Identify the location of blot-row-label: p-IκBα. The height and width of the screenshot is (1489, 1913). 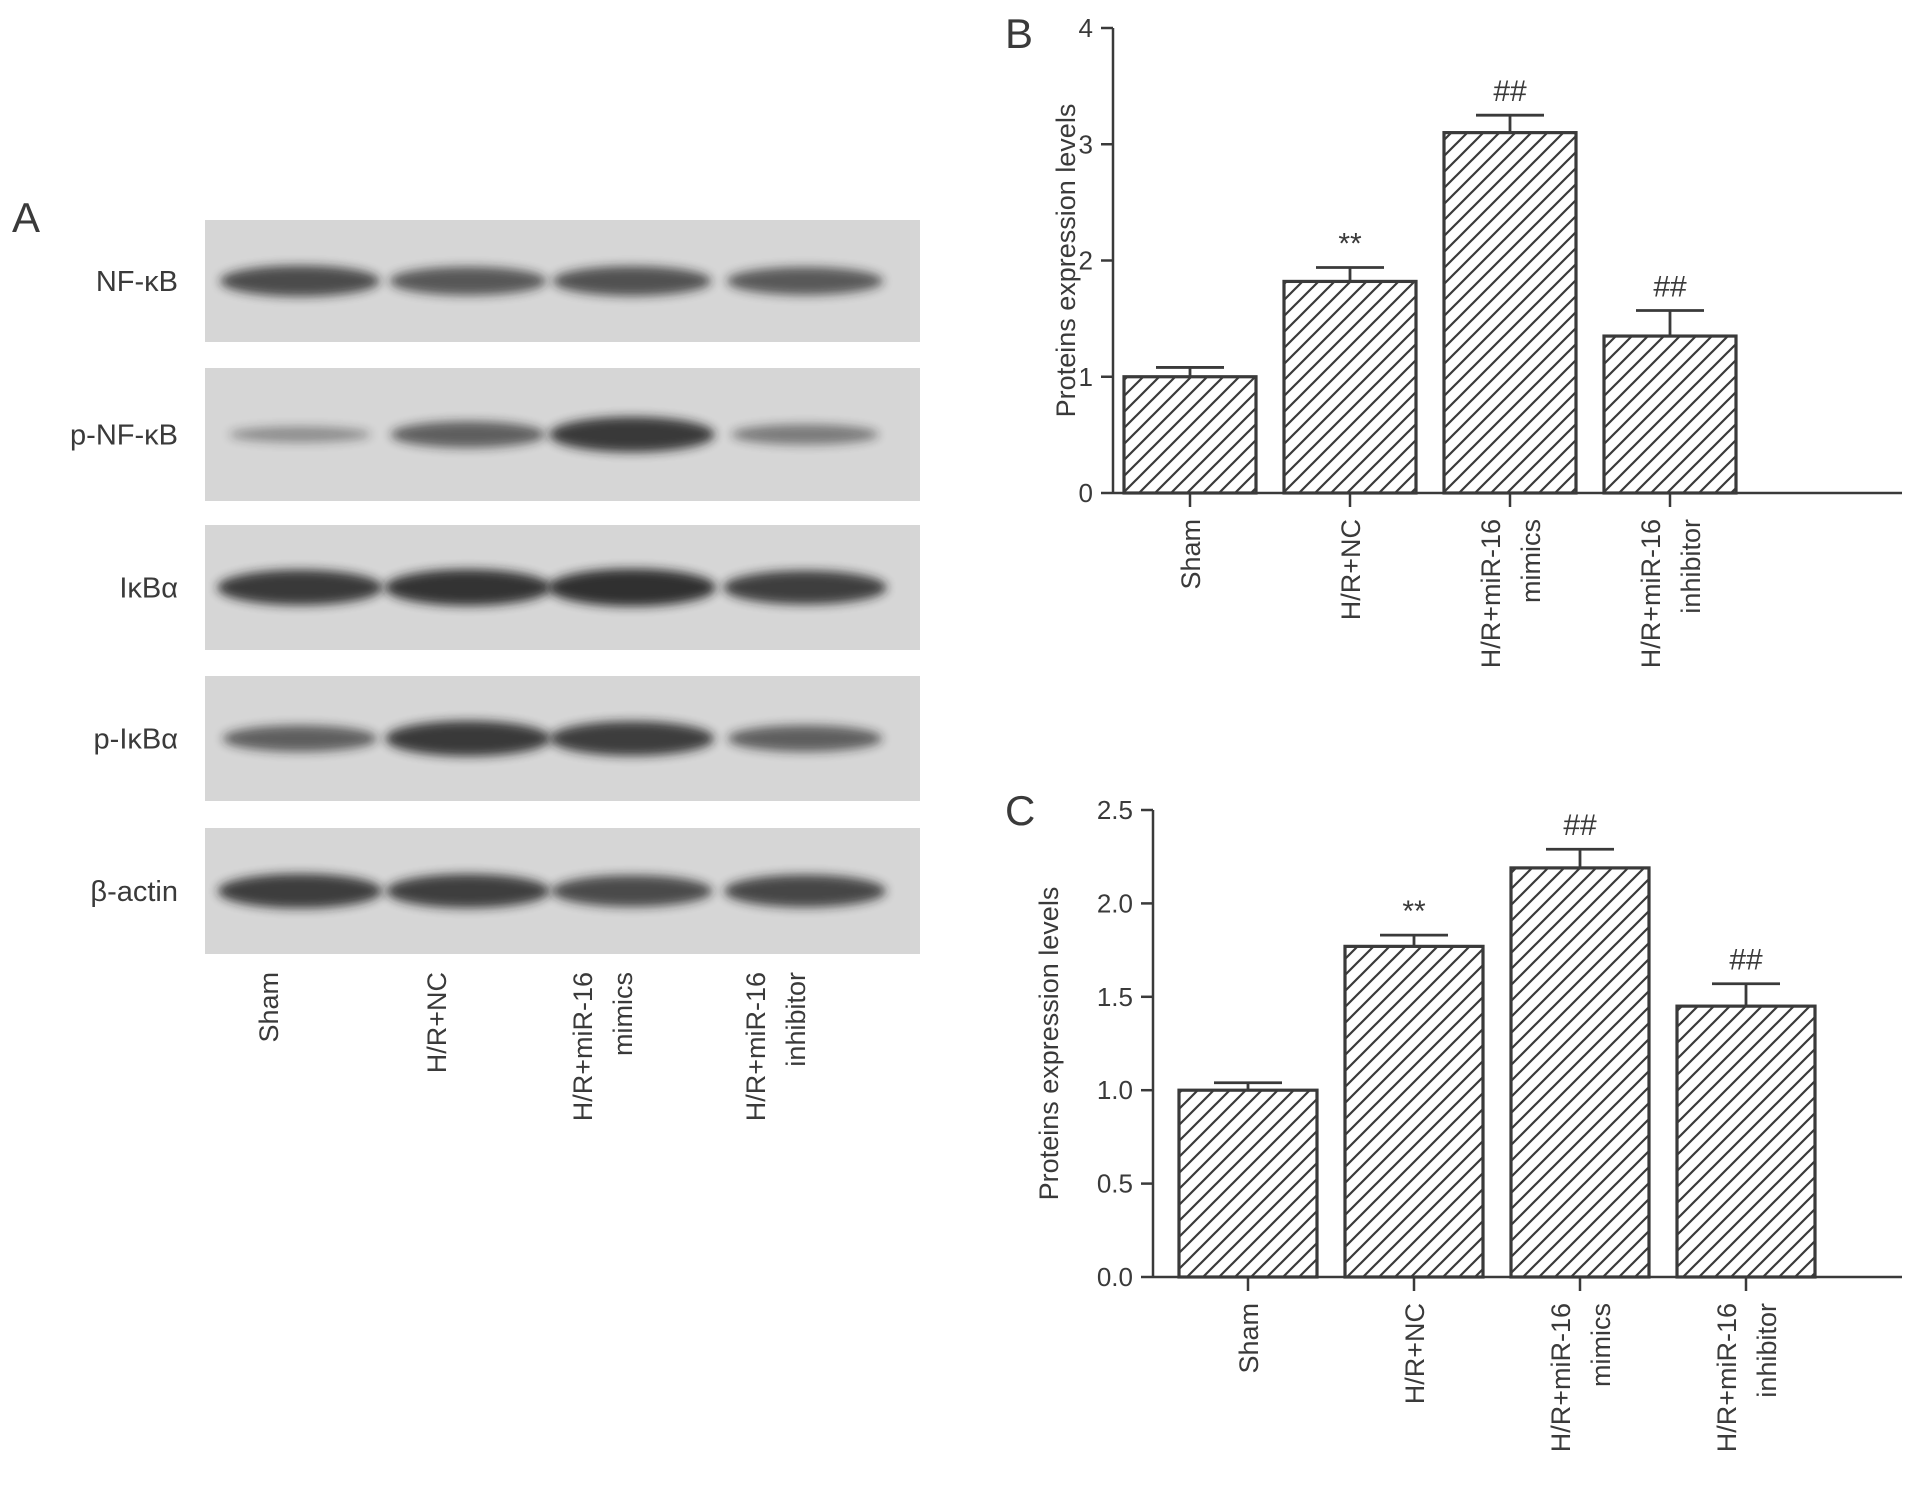
(136, 740).